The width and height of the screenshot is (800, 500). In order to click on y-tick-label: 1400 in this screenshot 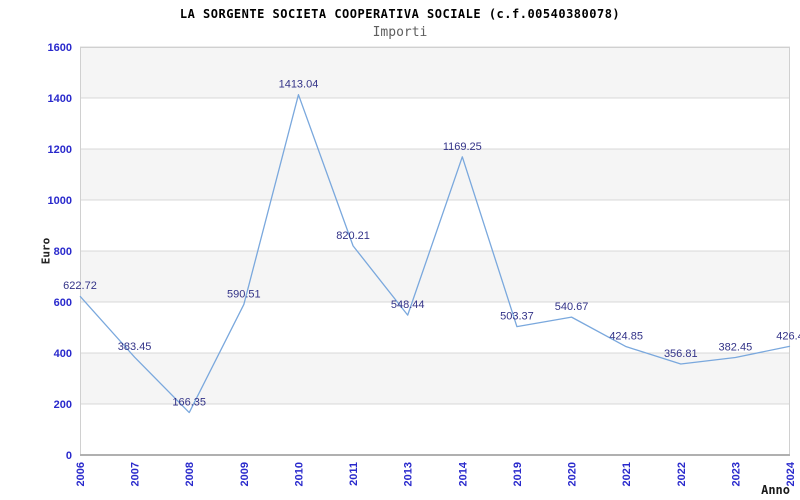, I will do `click(60, 99)`.